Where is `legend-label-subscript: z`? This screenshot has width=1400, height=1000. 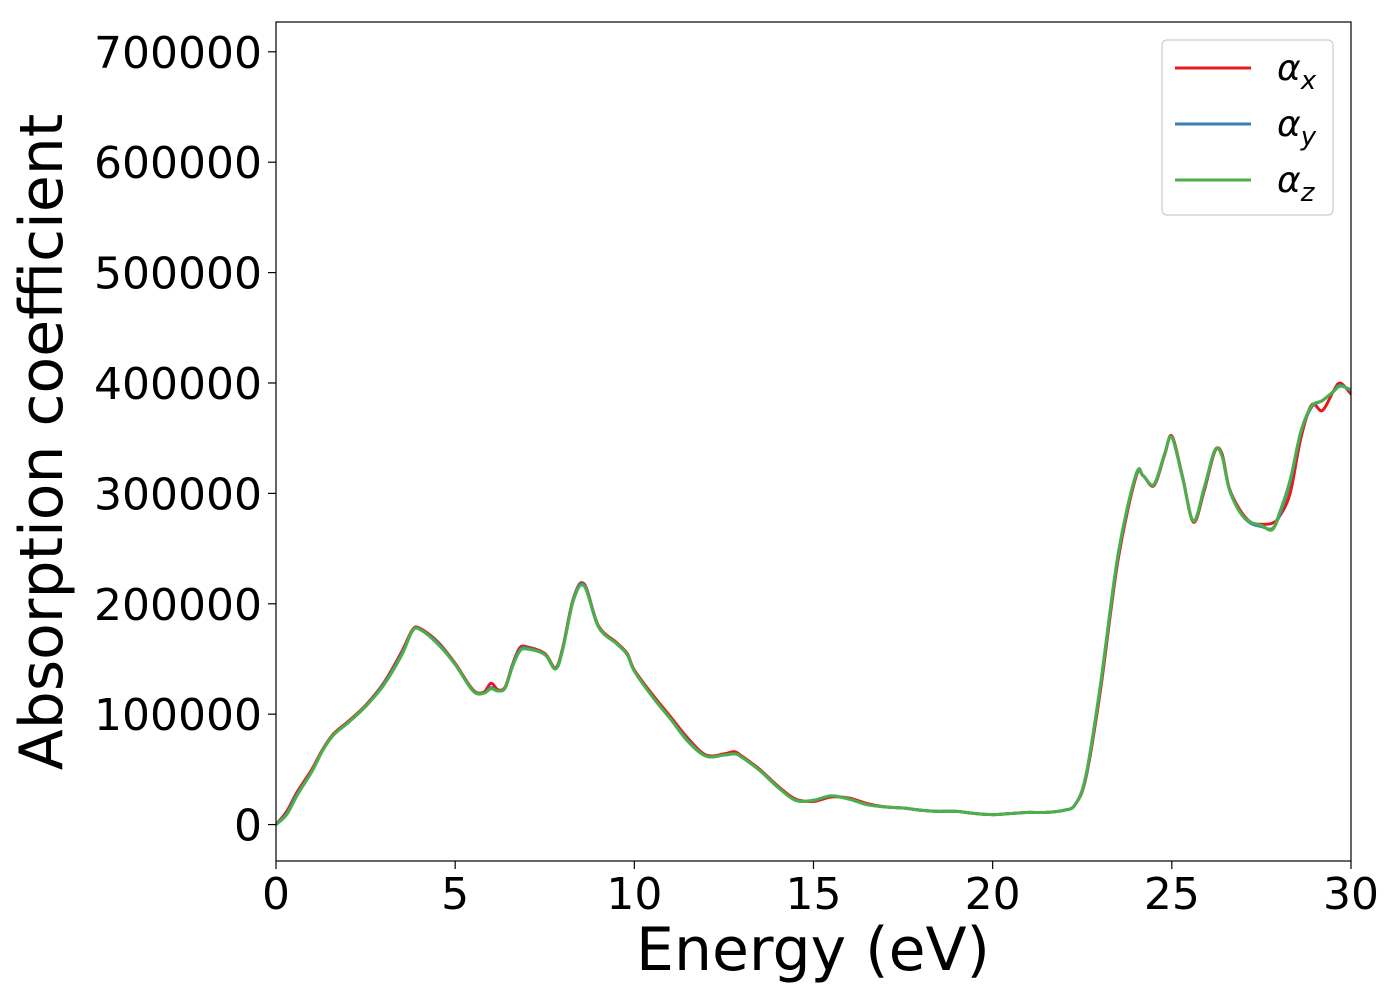
legend-label-subscript: z is located at coordinates (1308, 193).